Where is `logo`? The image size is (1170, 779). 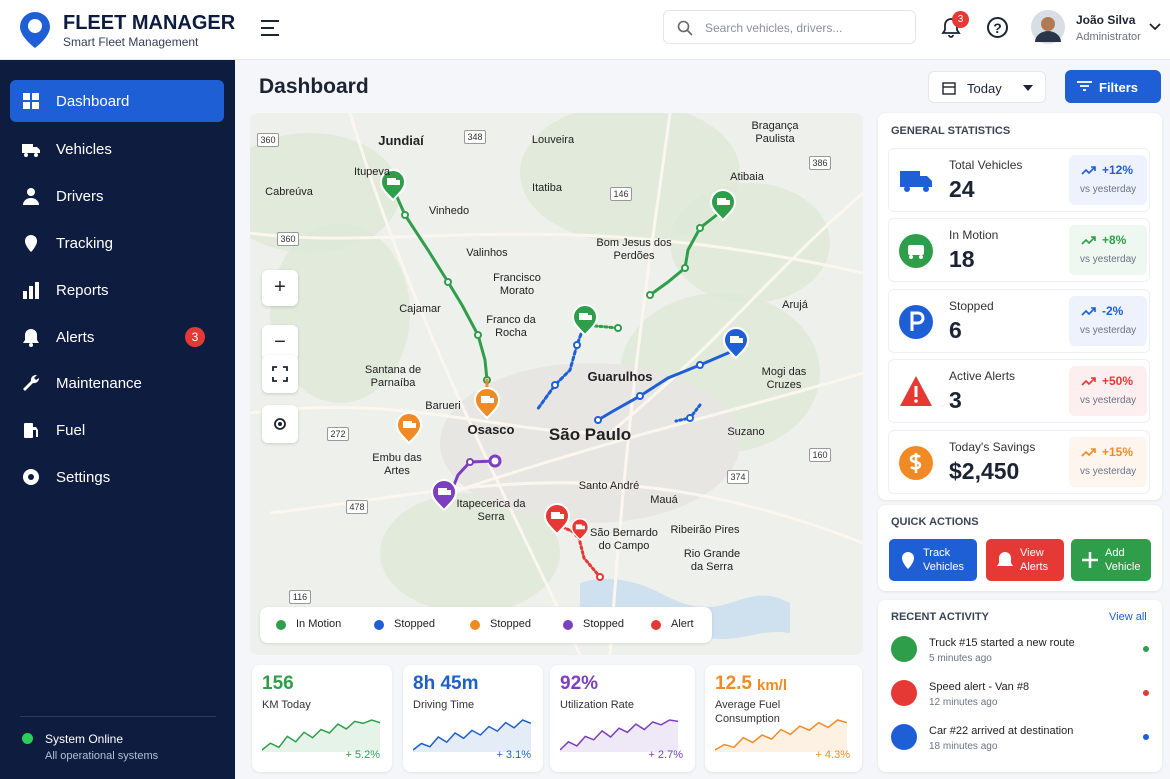
logo is located at coordinates (35, 30).